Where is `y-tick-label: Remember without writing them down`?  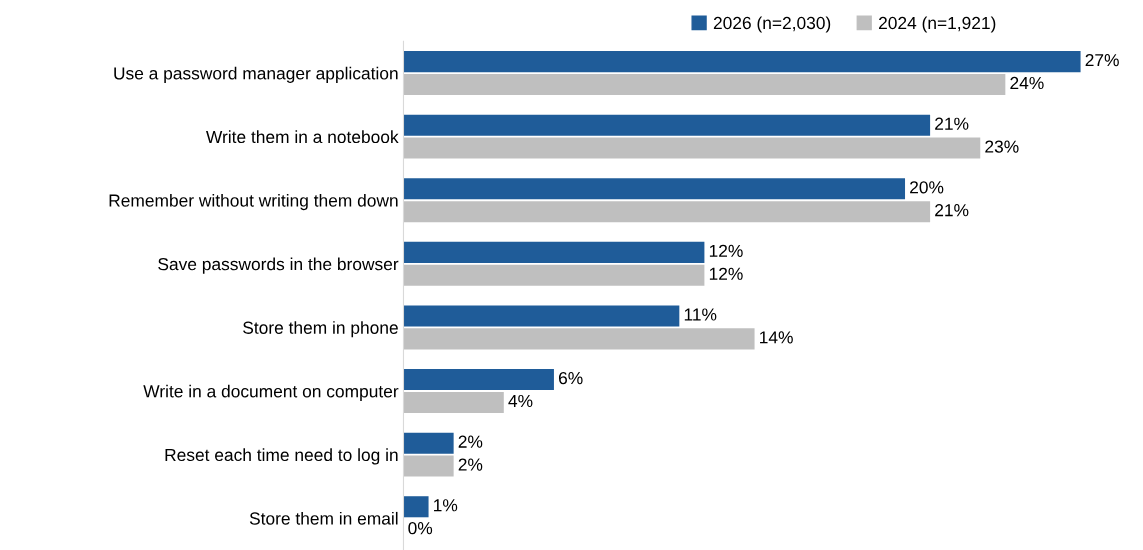
y-tick-label: Remember without writing them down is located at coordinates (253, 202).